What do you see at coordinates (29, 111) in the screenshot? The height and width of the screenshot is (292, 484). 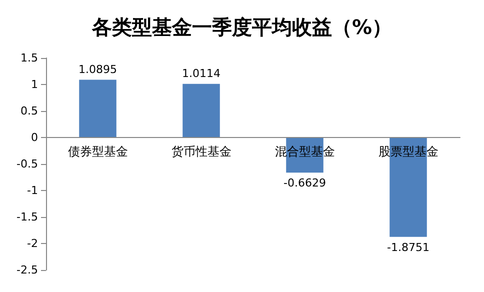 I see `y-tick-label: 0.5` at bounding box center [29, 111].